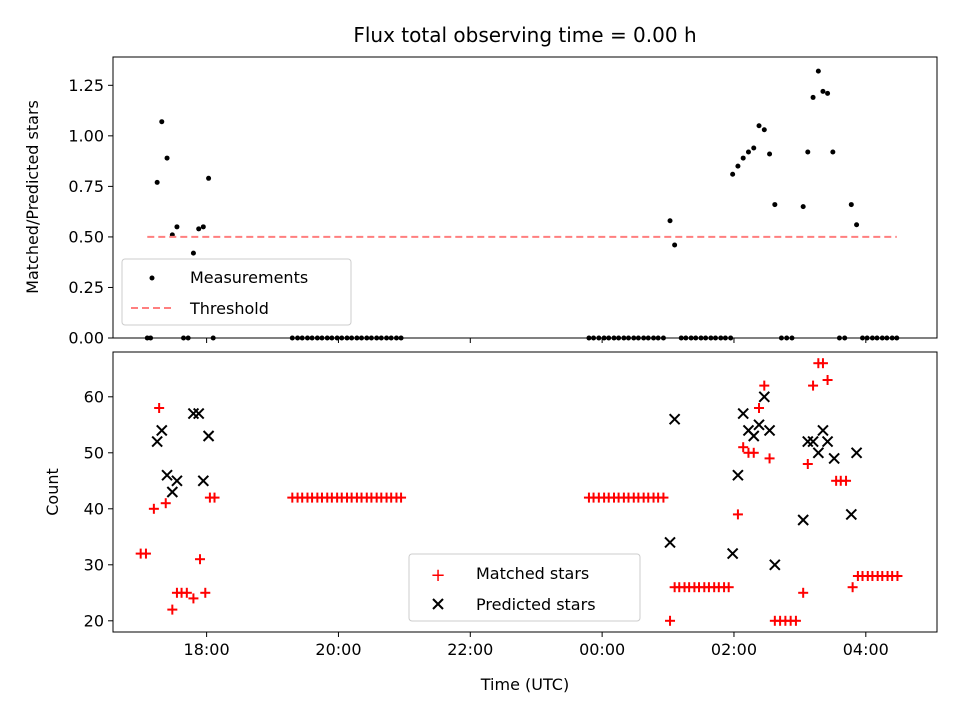 This screenshot has width=960, height=724. I want to click on predicted-legend-marker, so click(438, 604).